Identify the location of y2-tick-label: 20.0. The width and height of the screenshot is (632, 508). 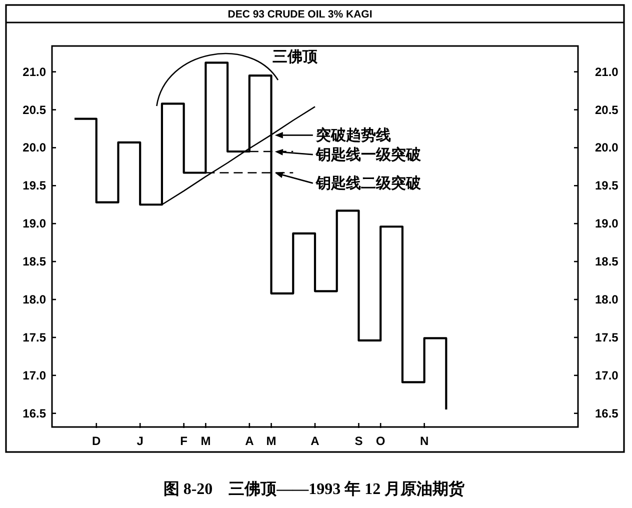
(607, 147).